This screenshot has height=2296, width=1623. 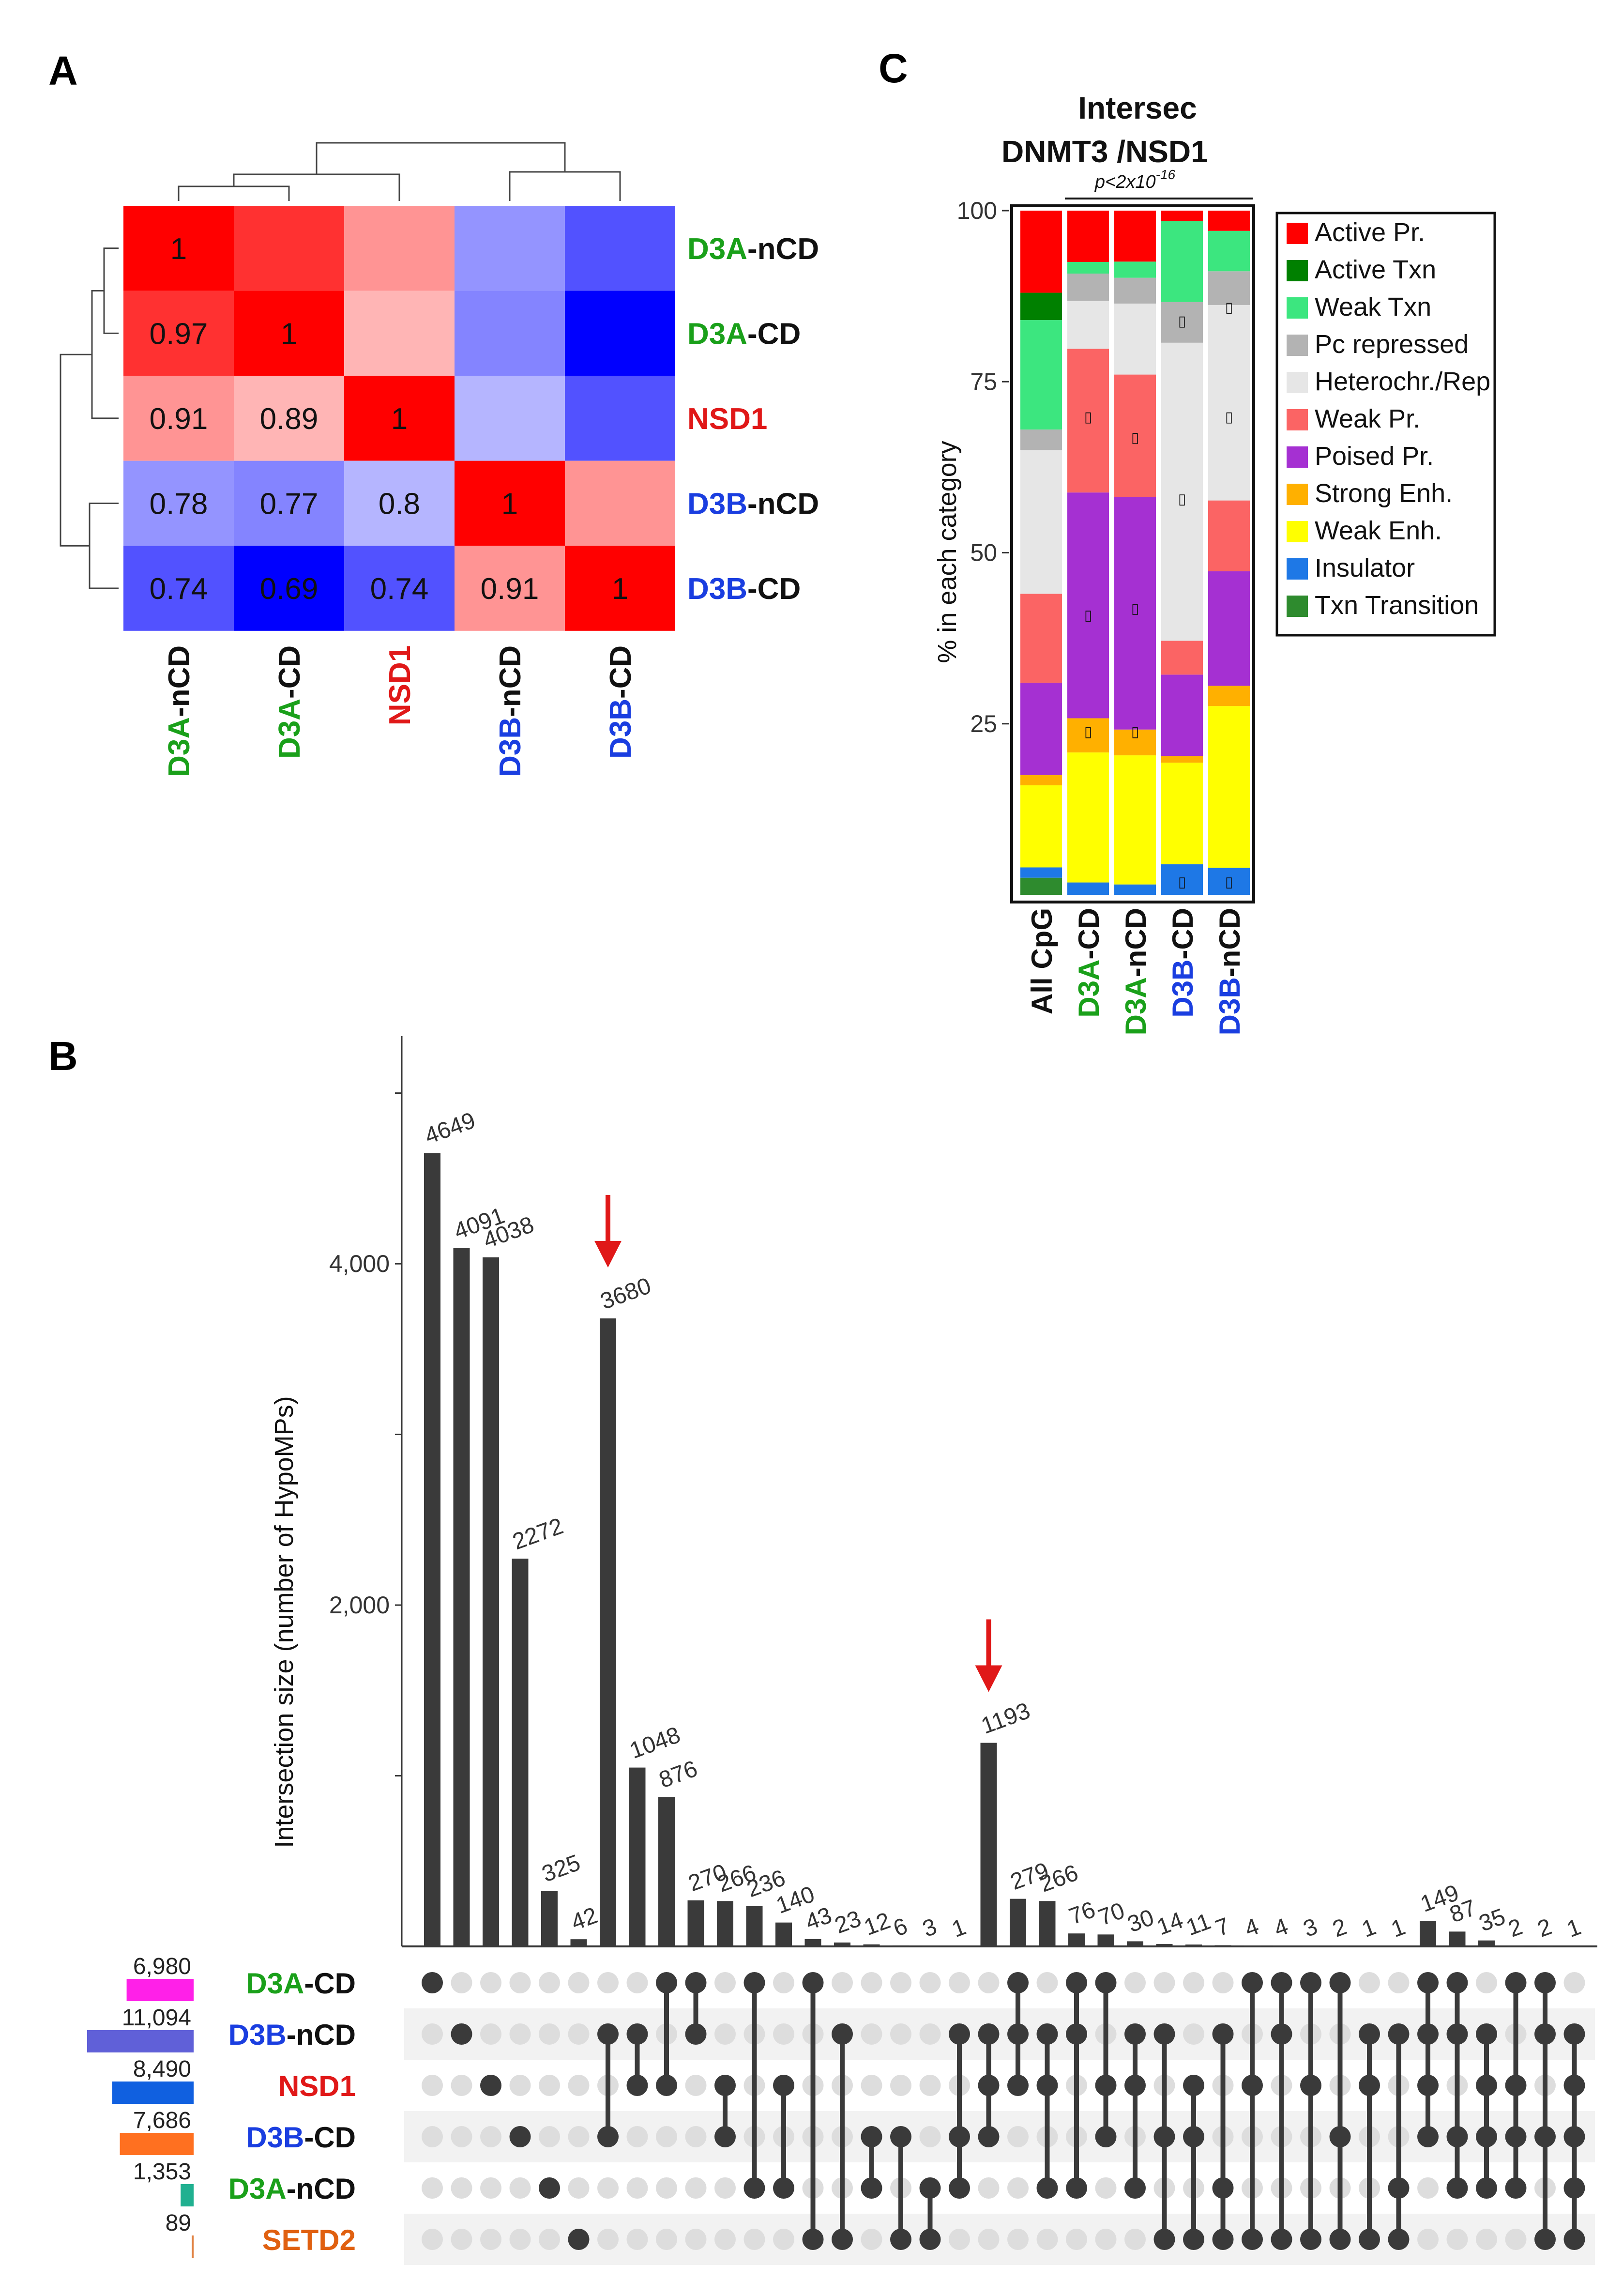 What do you see at coordinates (1183, 963) in the screenshot?
I see `panel-c-x-label-3: D3B-CD` at bounding box center [1183, 963].